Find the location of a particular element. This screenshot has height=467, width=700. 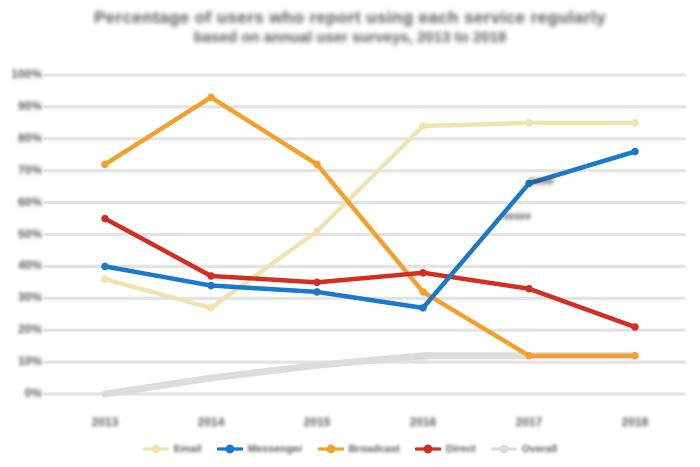

legend-label: Broadcast is located at coordinates (374, 449).